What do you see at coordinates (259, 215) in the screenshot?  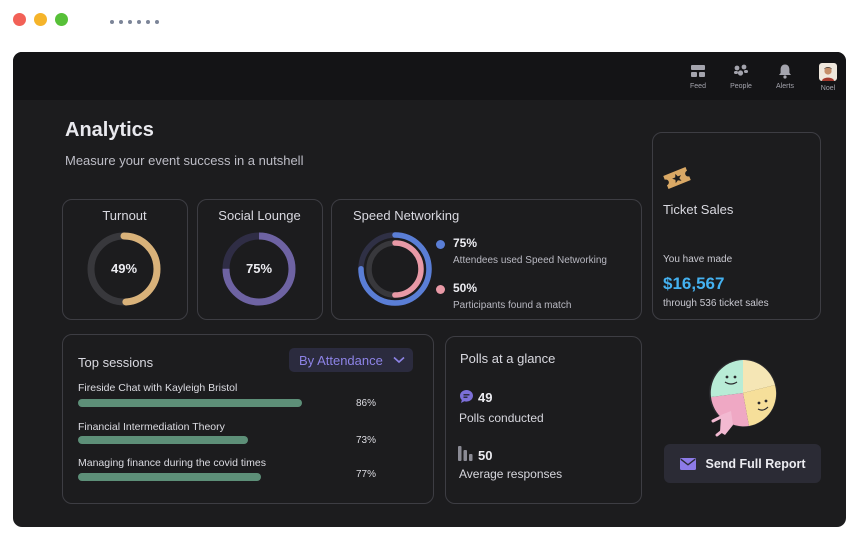 I see `social-lounge-title: Social Lounge` at bounding box center [259, 215].